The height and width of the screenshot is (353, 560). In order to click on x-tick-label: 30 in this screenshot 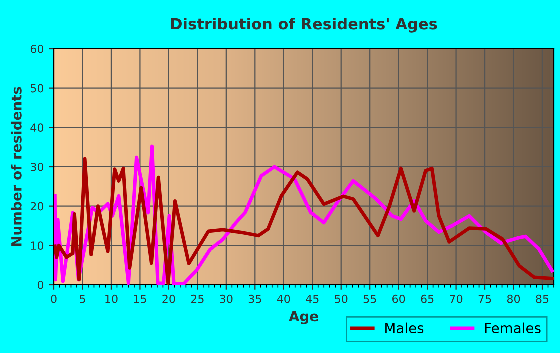, I will do `click(226, 299)`.